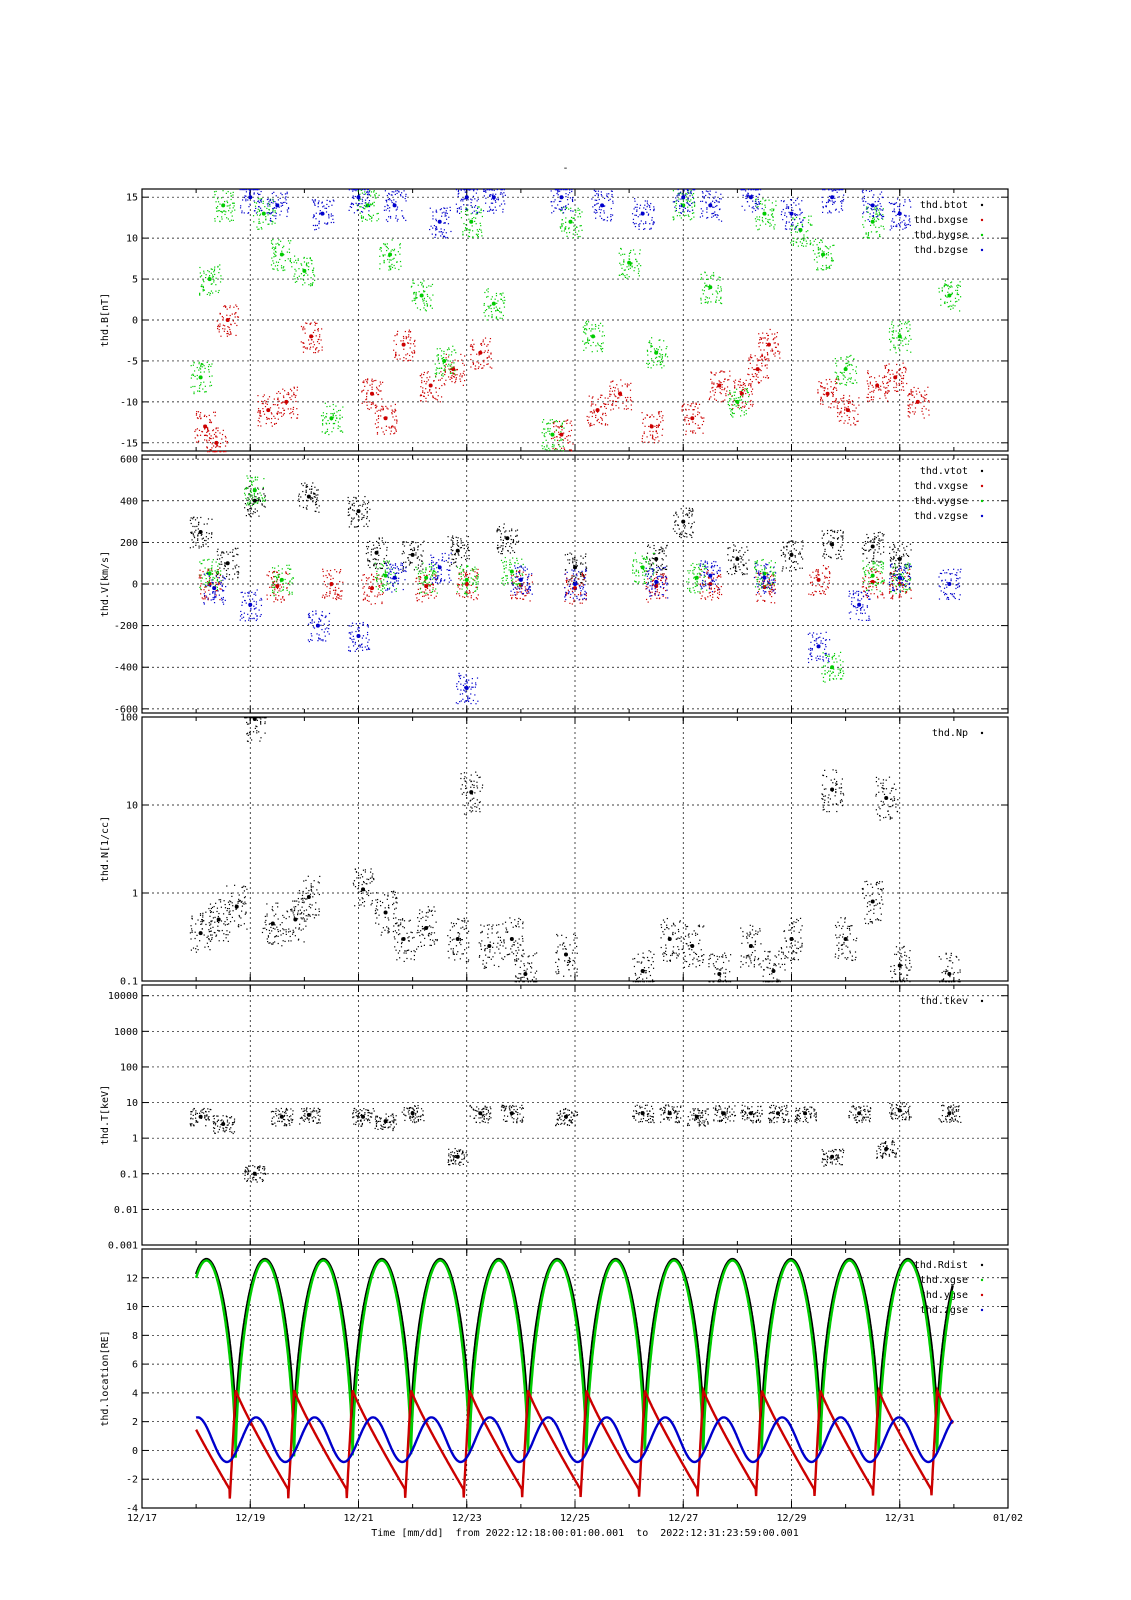 This screenshot has height=1600, width=1131. I want to click on data-point, so click(209, 279).